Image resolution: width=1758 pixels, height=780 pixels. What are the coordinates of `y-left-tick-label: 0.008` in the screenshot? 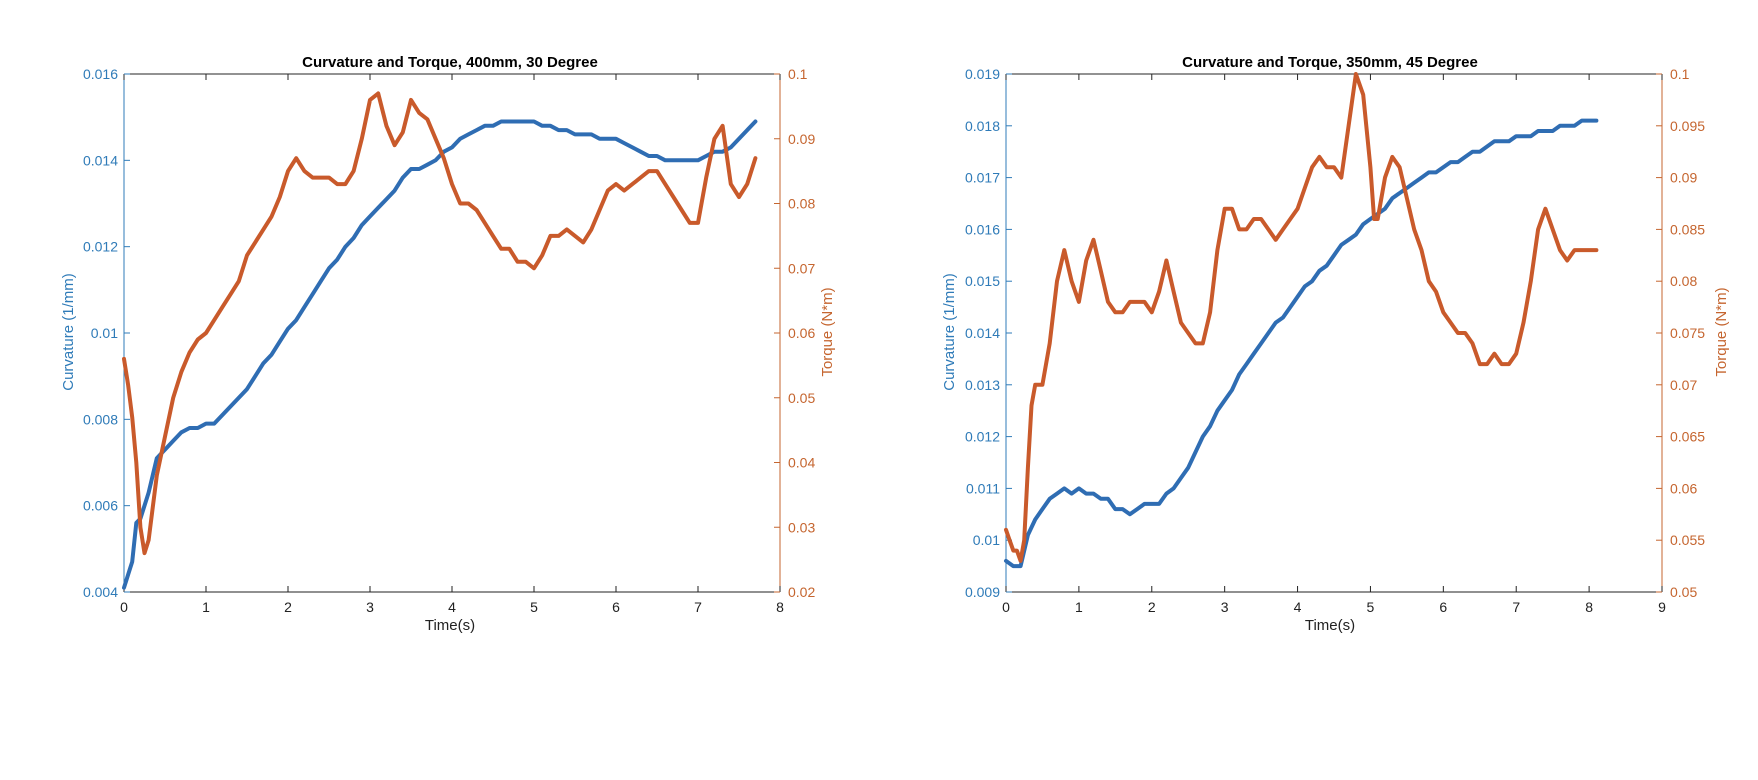 It's located at (100, 419).